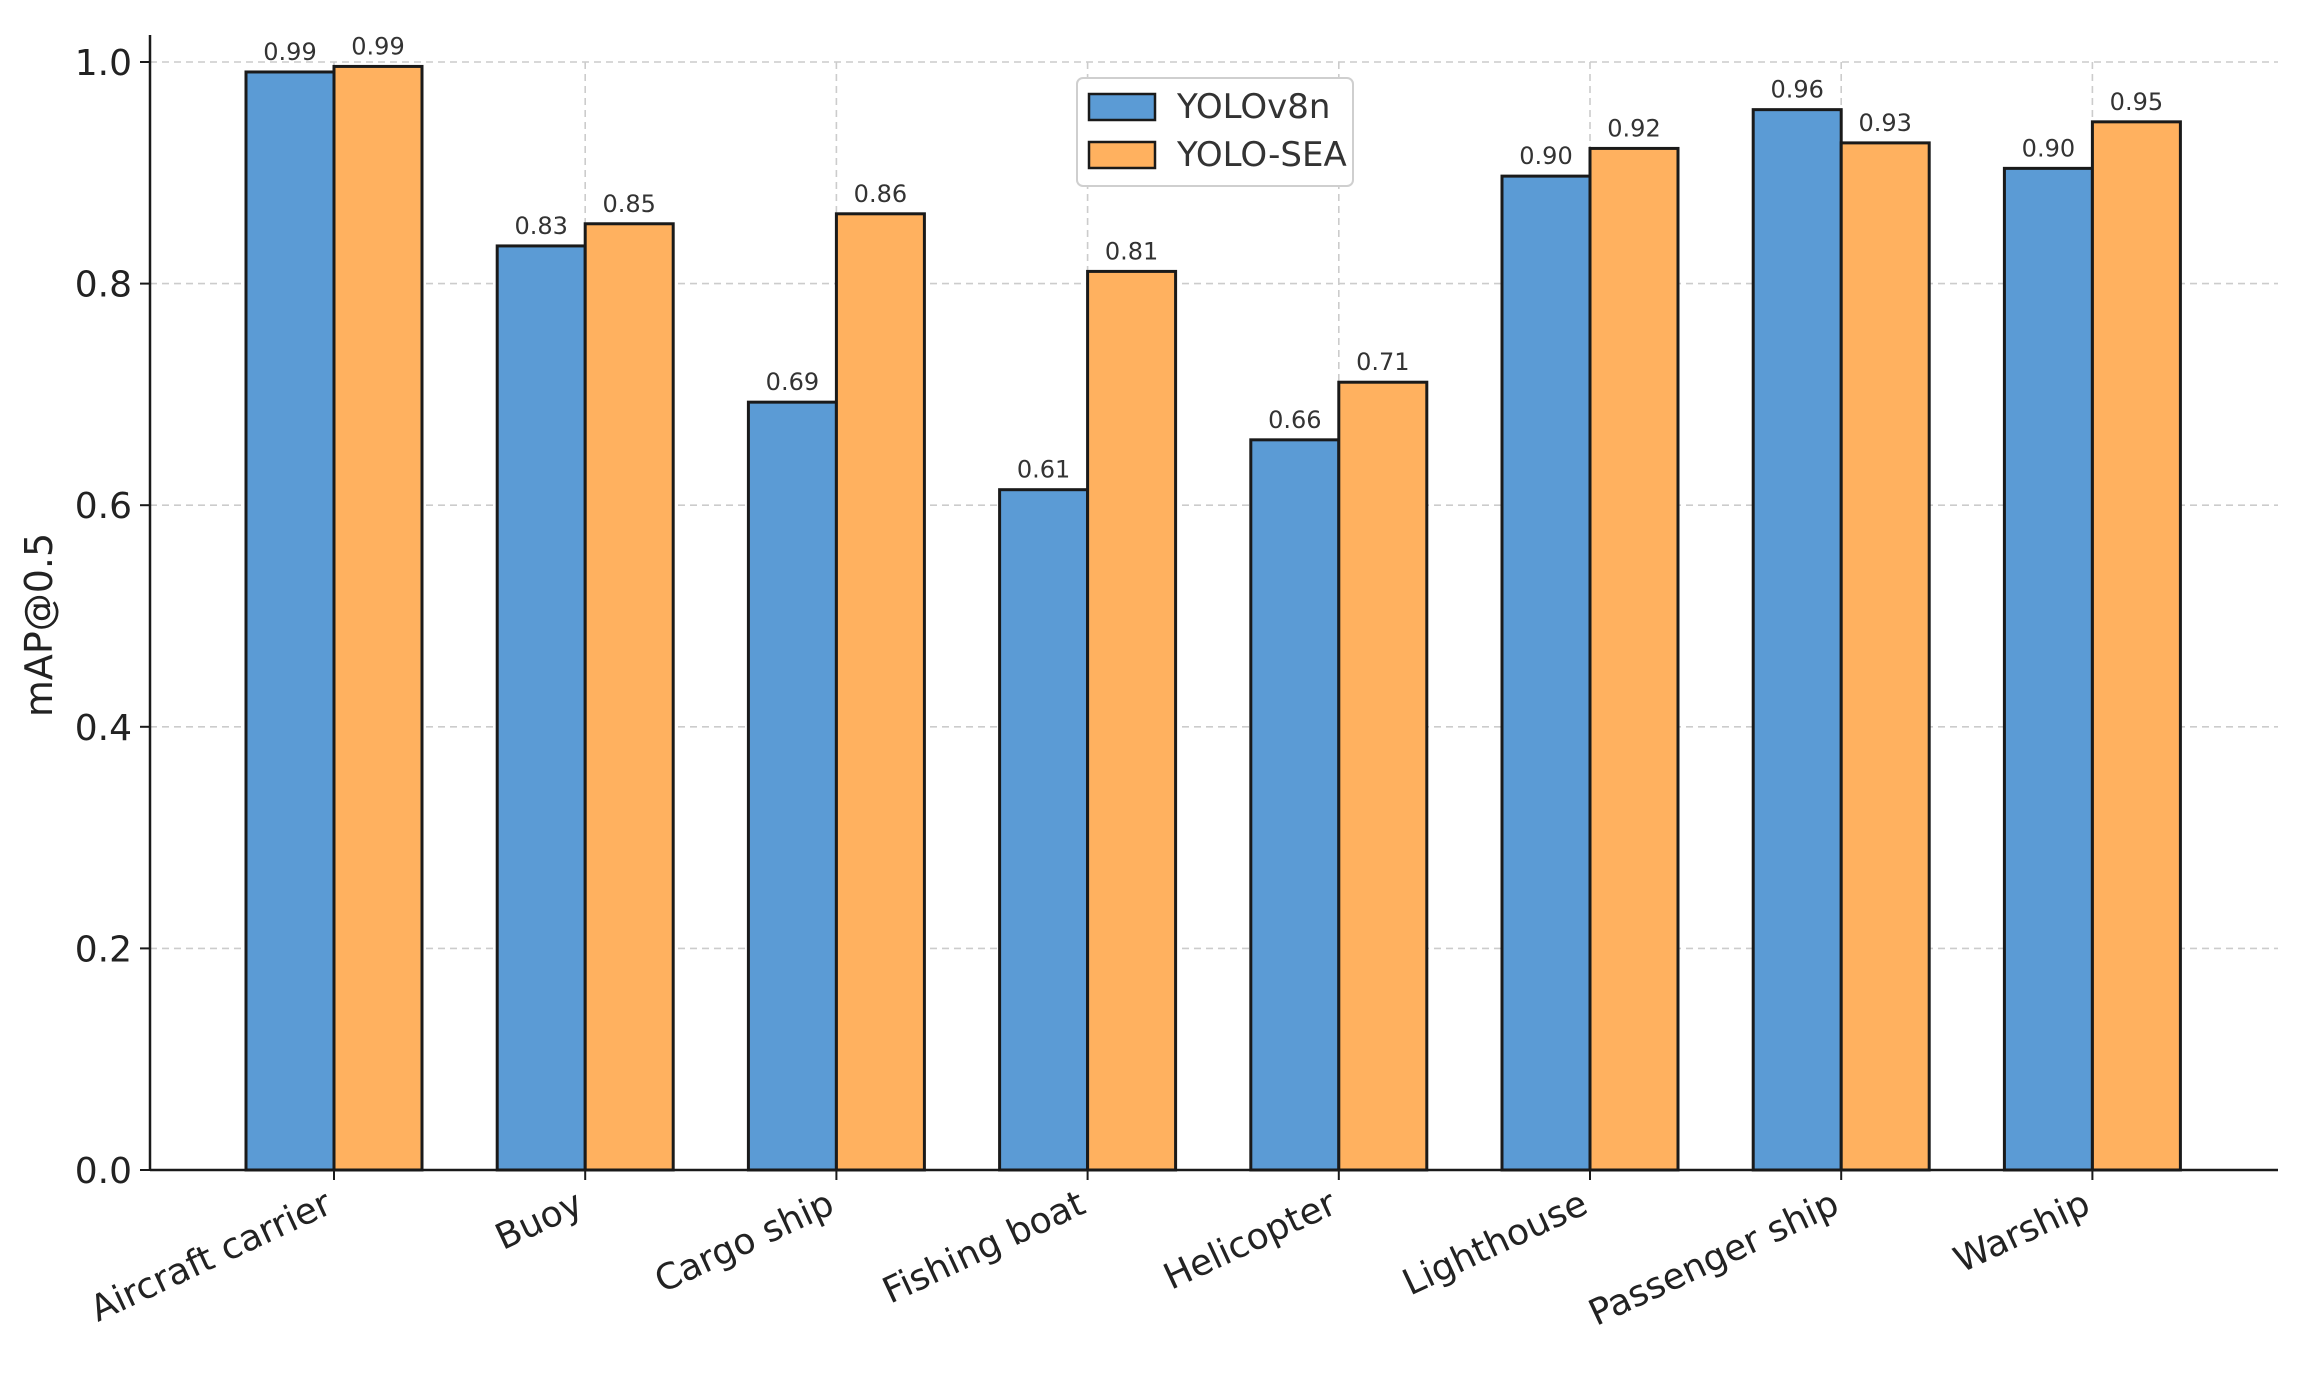  Describe the element at coordinates (211, 1256) in the screenshot. I see `x-tick-label: Aircraft carrier` at that location.